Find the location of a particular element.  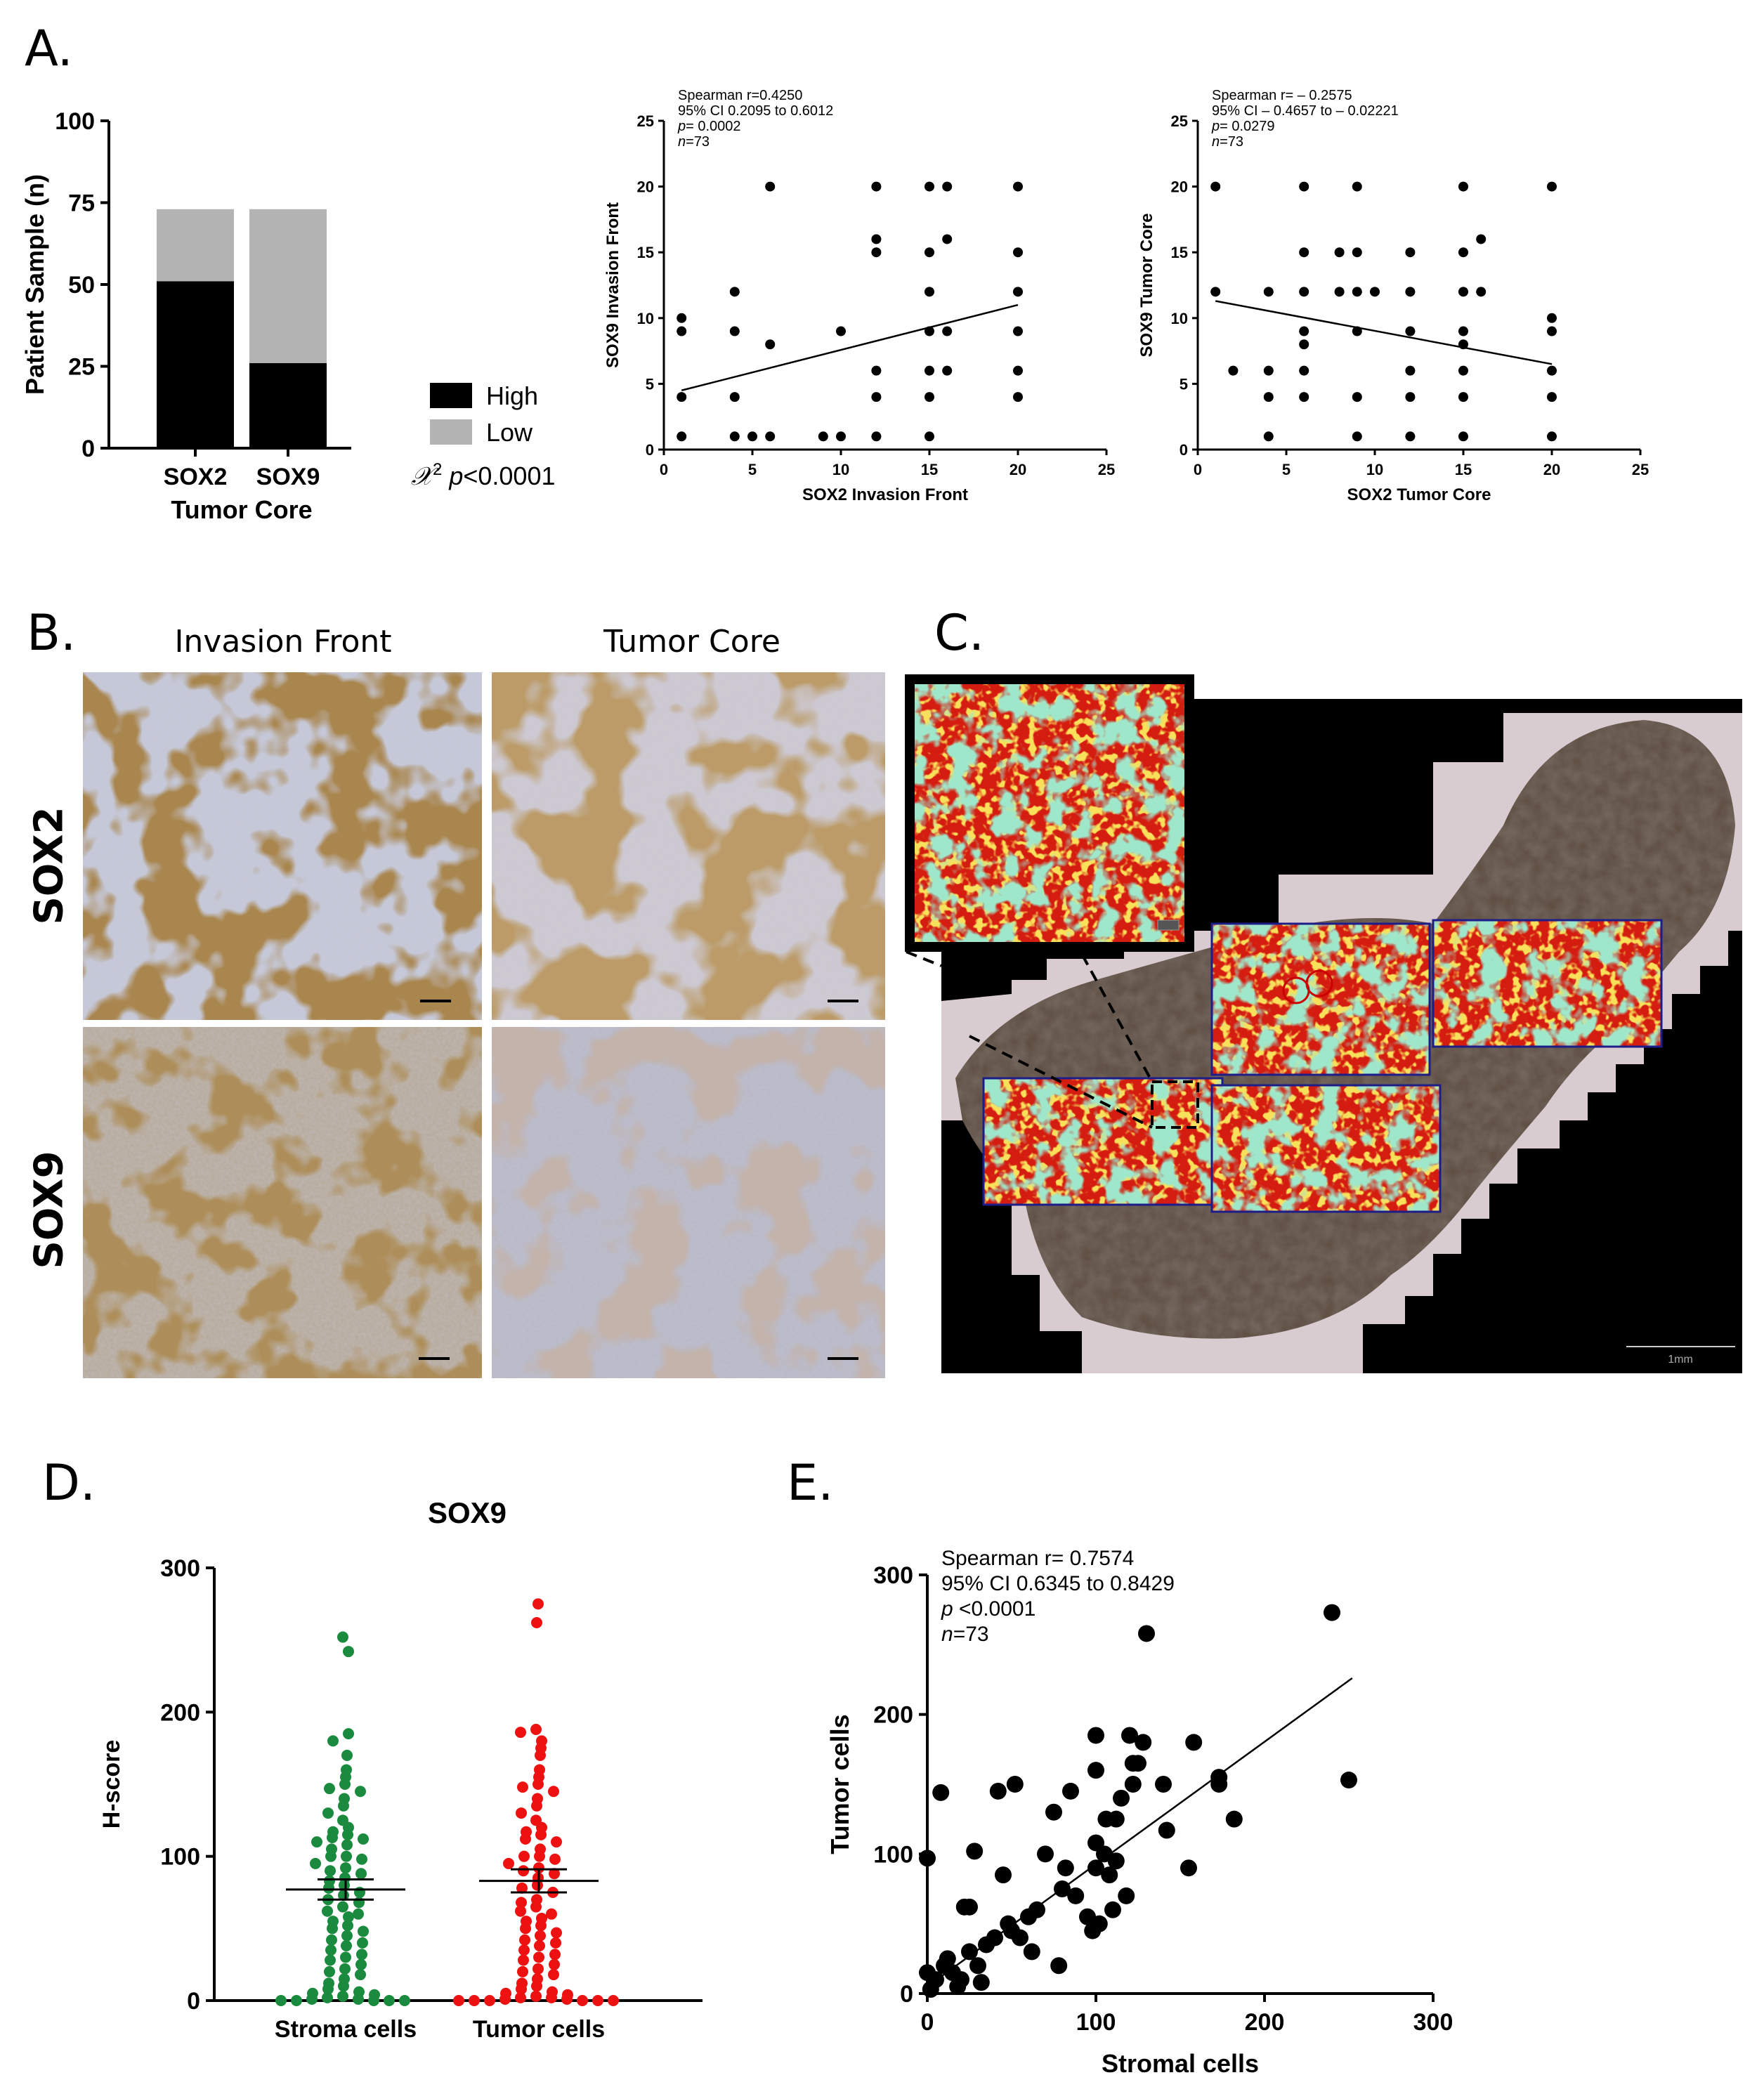

x-category-label: Tumor cells is located at coordinates (539, 2030).